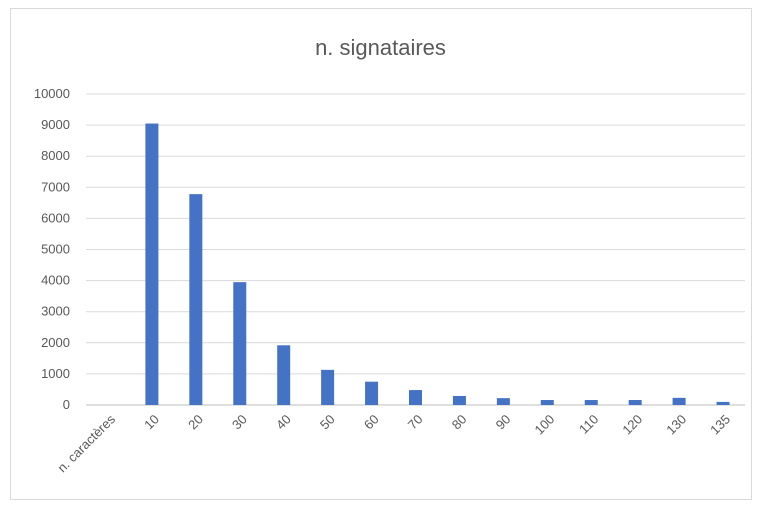 Image resolution: width=761 pixels, height=510 pixels. I want to click on x-tick-label: 120, so click(632, 425).